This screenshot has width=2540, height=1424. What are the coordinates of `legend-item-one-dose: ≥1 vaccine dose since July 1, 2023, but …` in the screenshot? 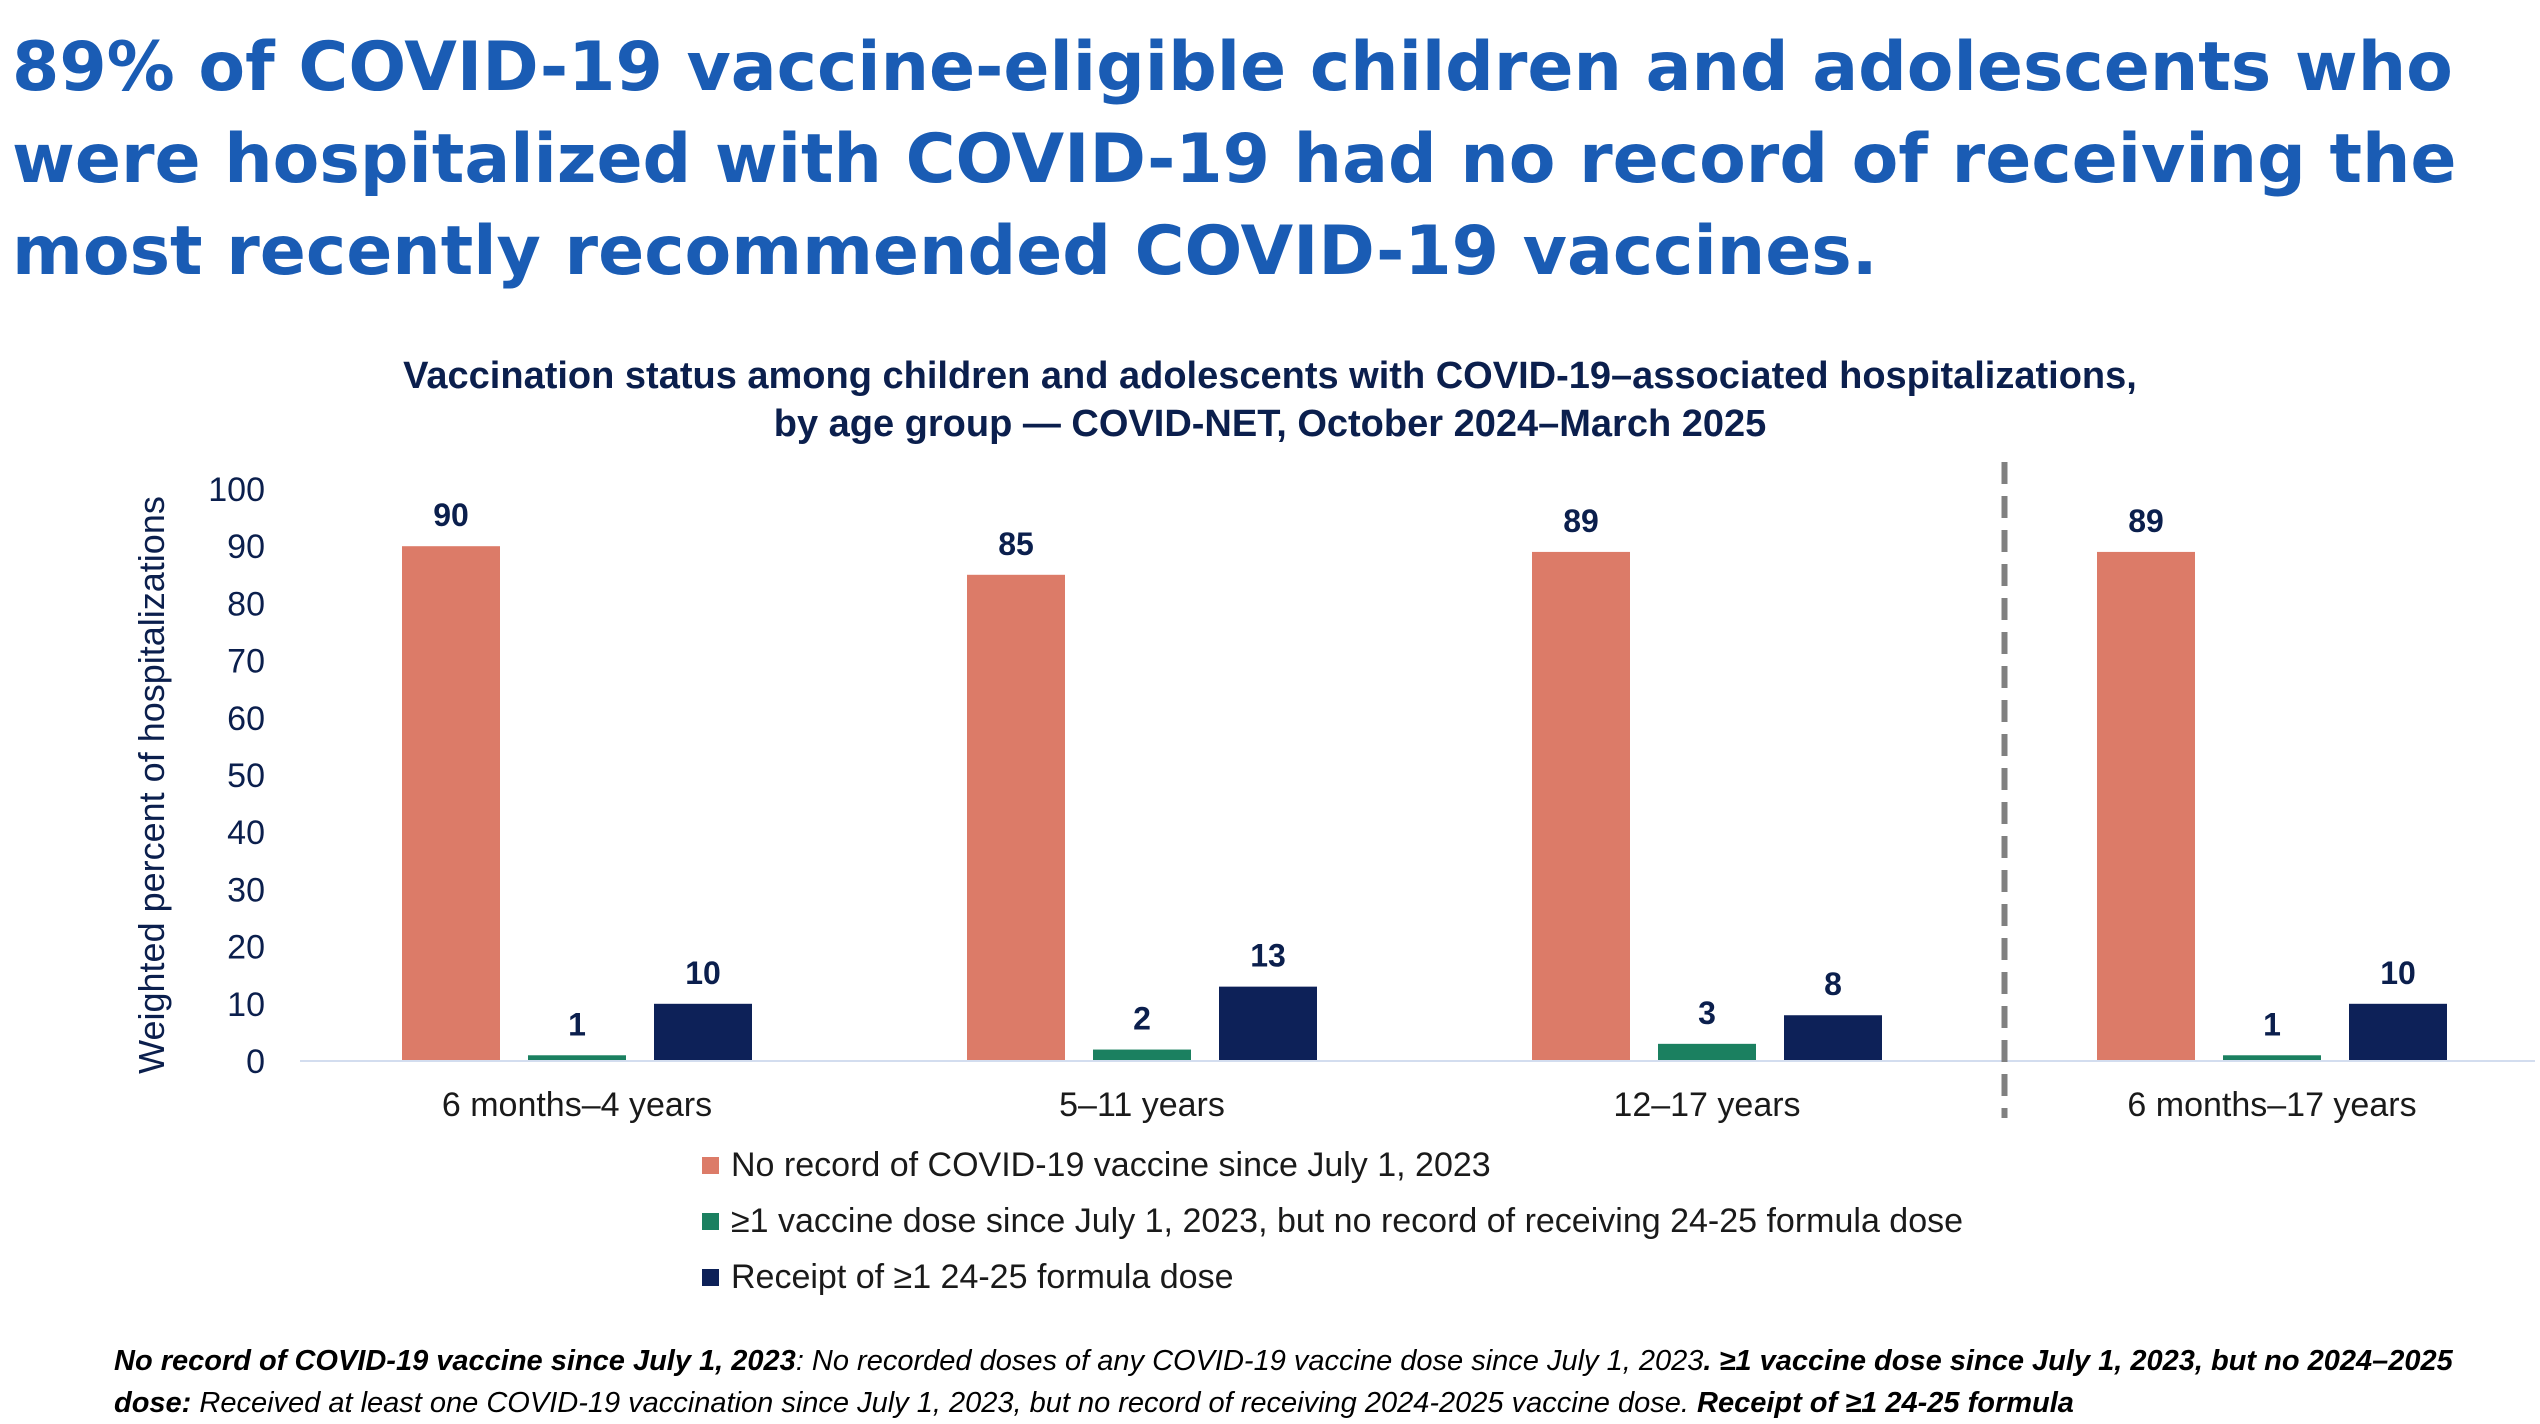 It's located at (1332, 1221).